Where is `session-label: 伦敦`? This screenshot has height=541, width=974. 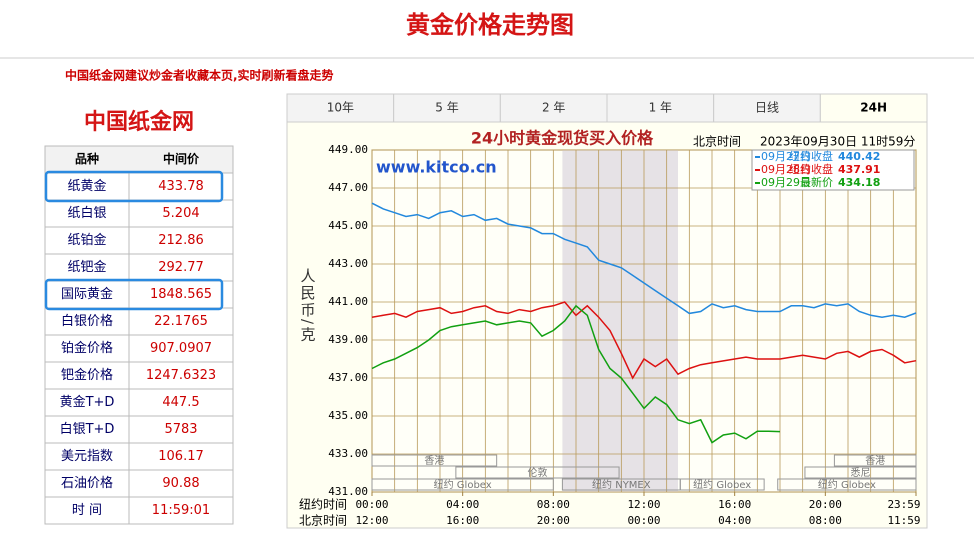
session-label: 伦敦 is located at coordinates (537, 472).